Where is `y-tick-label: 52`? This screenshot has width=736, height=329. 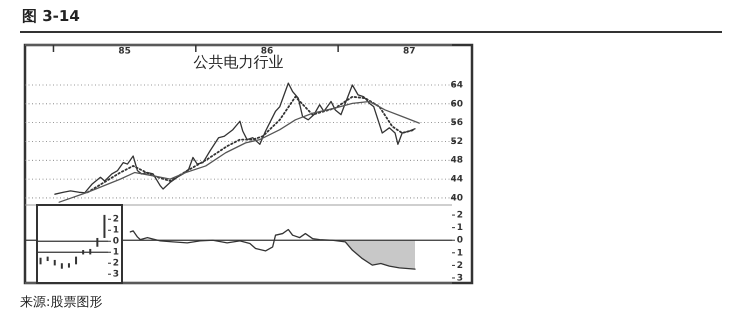 y-tick-label: 52 is located at coordinates (456, 141).